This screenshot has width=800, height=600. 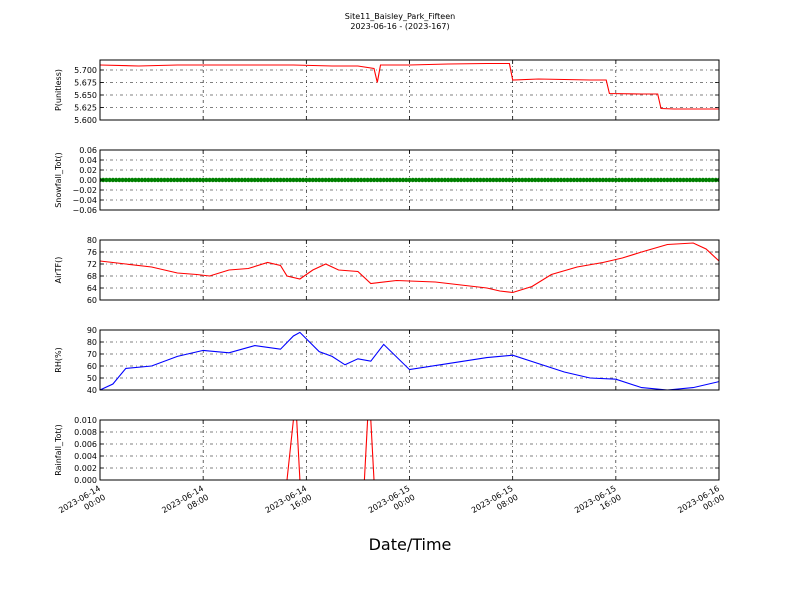 I want to click on y-tick-label: −0.06, so click(x=84, y=210).